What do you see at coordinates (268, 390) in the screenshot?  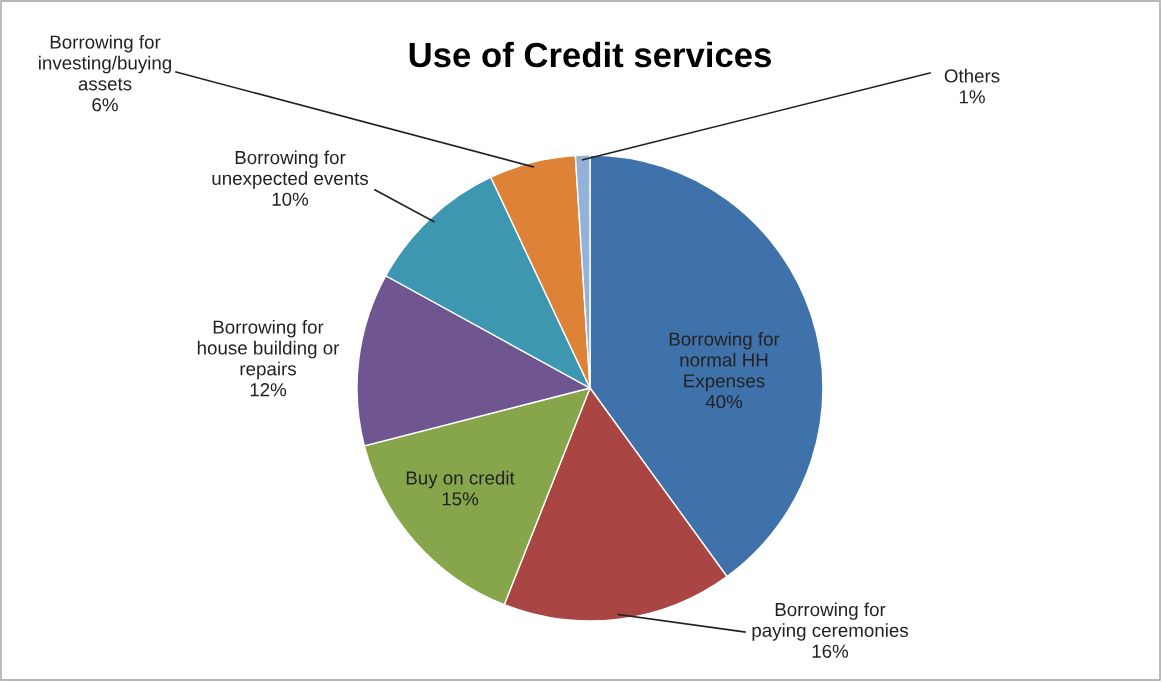 I see `data-label: 12%` at bounding box center [268, 390].